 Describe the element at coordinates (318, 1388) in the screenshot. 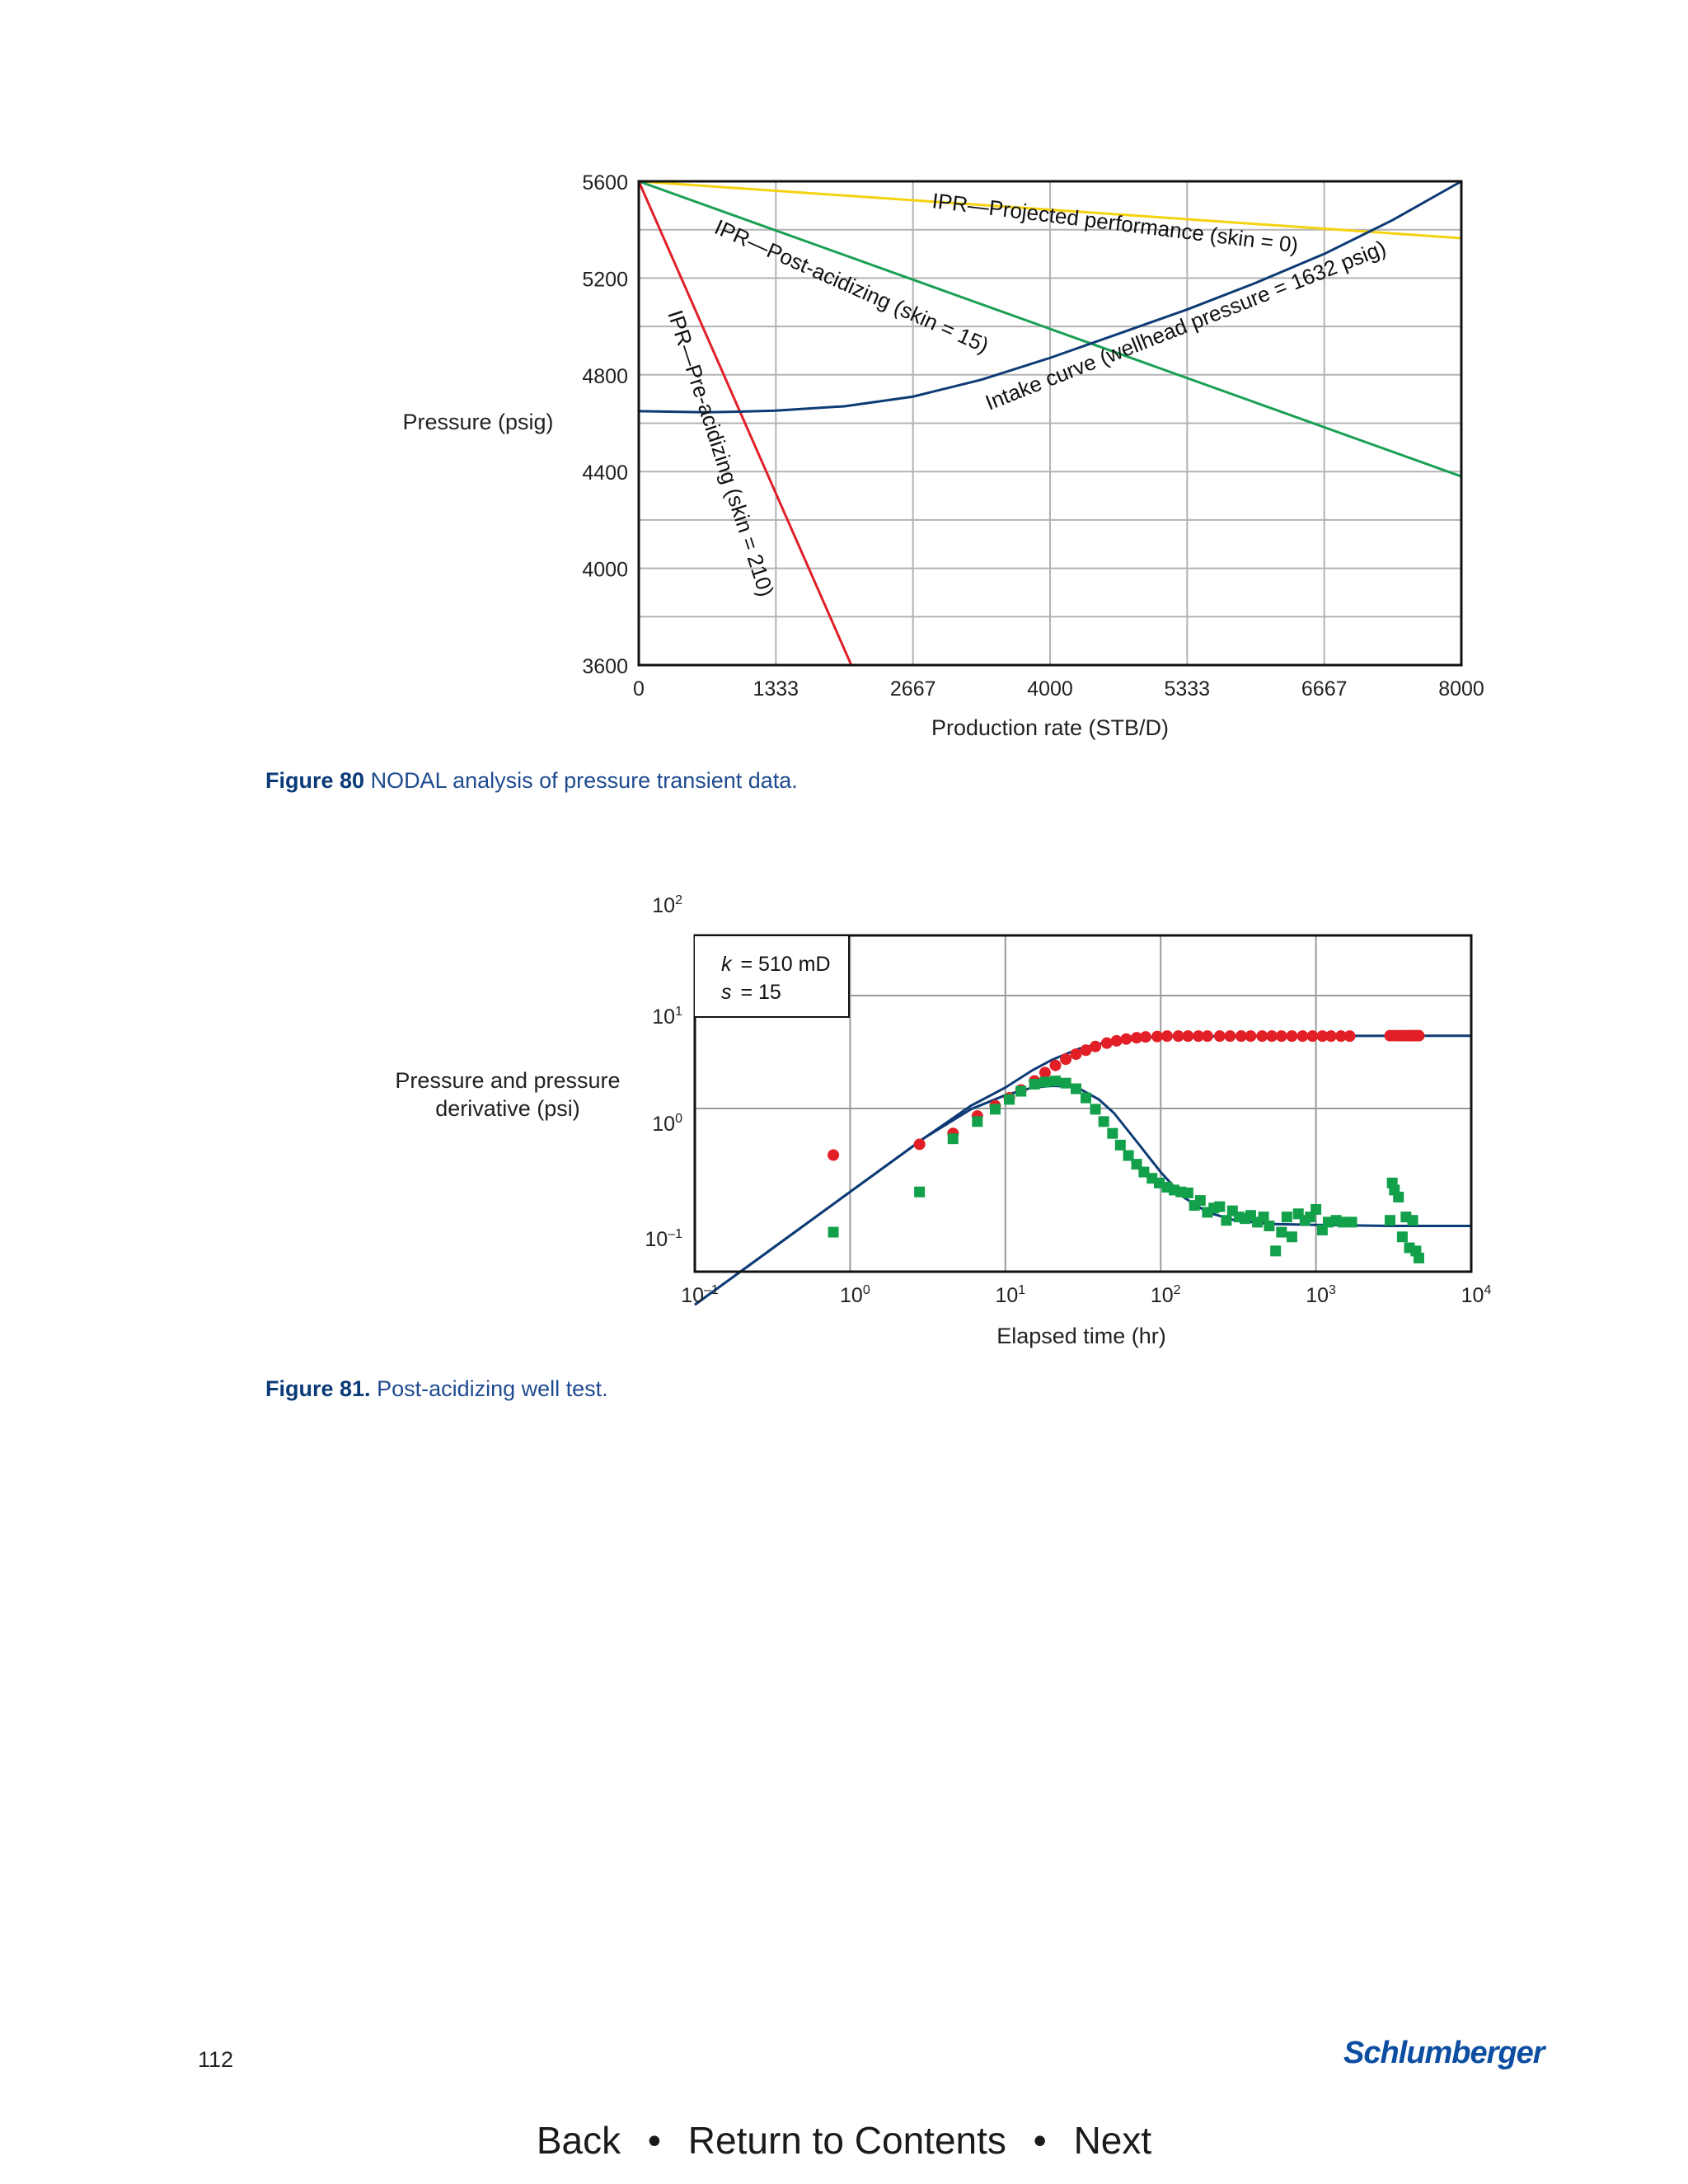

I see `figure-81-label: Figure 81.` at that location.